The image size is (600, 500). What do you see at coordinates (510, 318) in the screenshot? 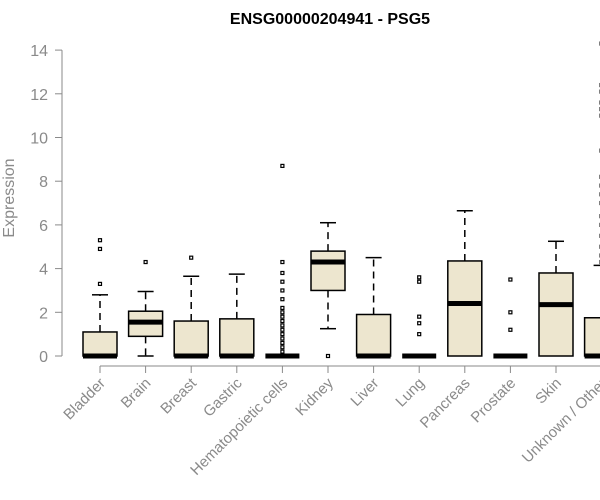
I see `box-prostate` at bounding box center [510, 318].